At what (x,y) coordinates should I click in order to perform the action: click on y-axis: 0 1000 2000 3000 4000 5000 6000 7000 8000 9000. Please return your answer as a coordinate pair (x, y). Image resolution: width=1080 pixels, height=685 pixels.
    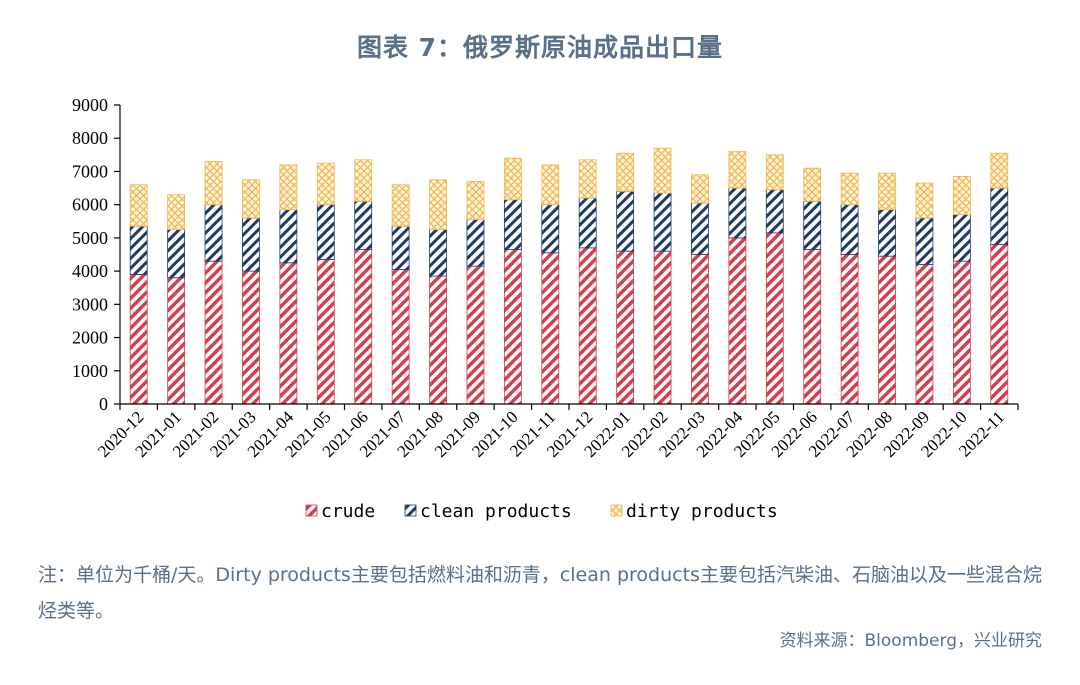
    Looking at the image, I should click on (96, 254).